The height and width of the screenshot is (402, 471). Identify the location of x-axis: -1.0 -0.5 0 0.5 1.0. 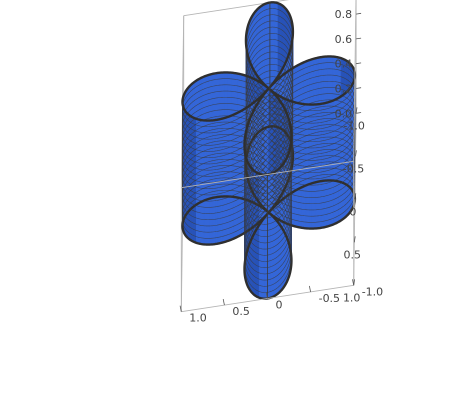
(354, 205).